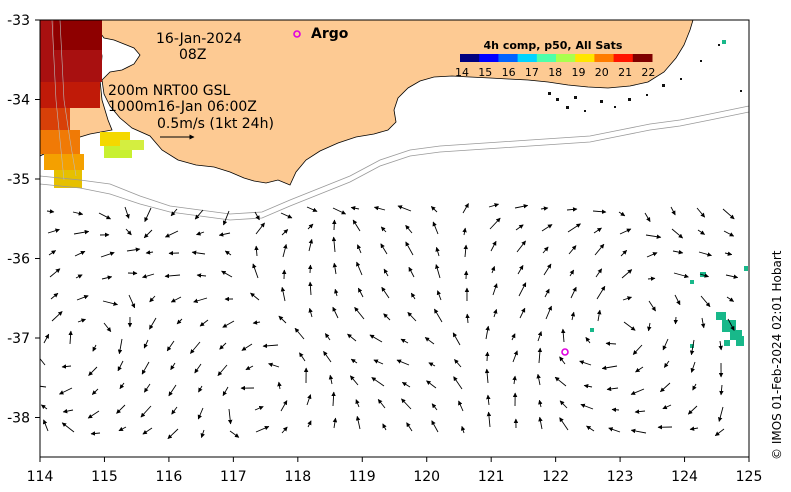  What do you see at coordinates (23, 220) in the screenshot?
I see `y-axis: -33 -34 -35 -36 -37 -38` at bounding box center [23, 220].